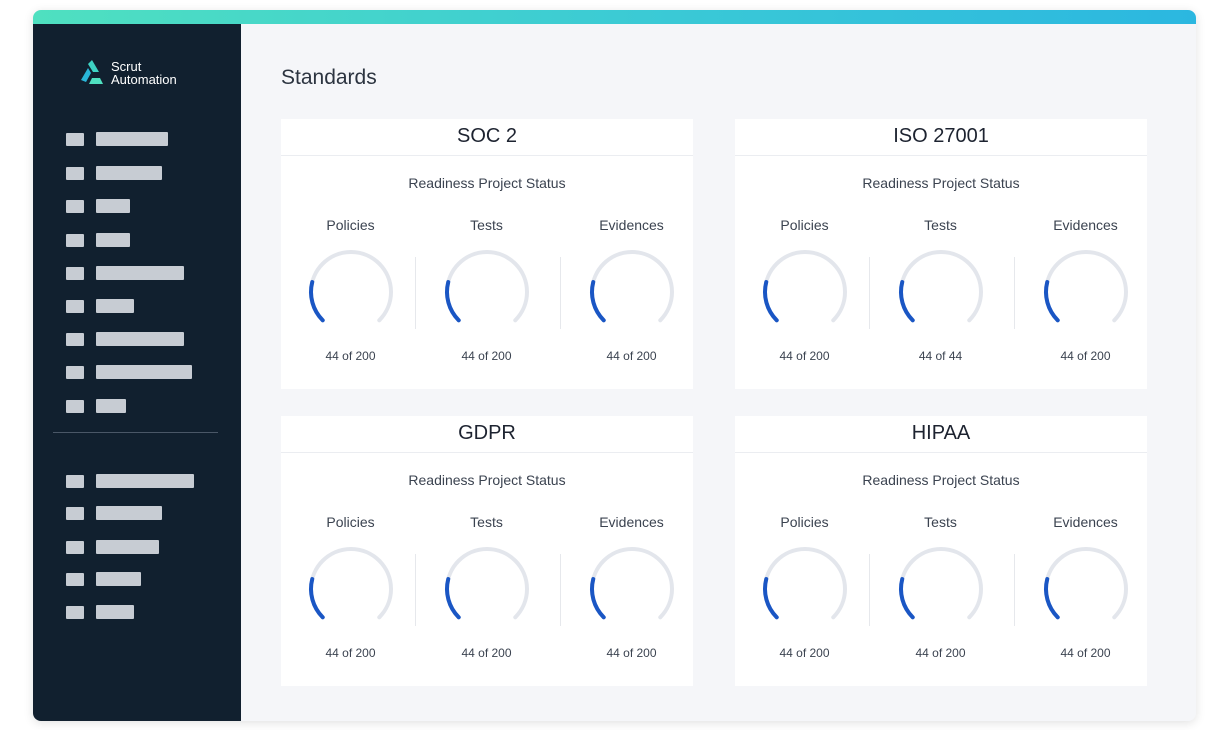 Image resolution: width=1221 pixels, height=730 pixels. What do you see at coordinates (144, 73) in the screenshot?
I see `brand-name: Scrut Automation` at bounding box center [144, 73].